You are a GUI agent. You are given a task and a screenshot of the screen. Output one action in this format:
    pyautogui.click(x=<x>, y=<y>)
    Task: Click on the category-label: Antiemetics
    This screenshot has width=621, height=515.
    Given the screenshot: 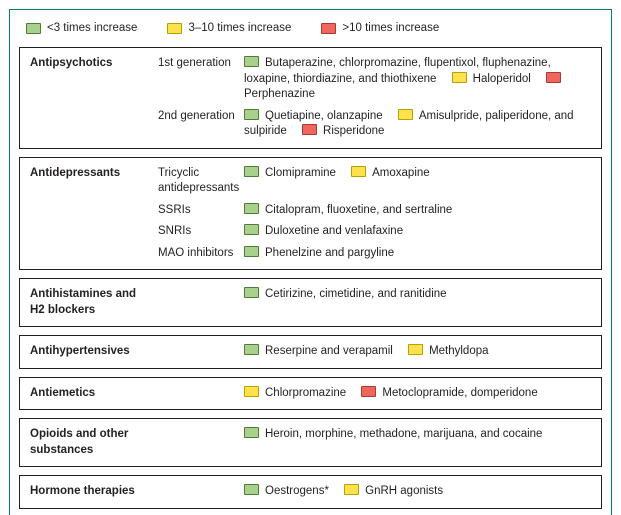 What is the action you would take?
    pyautogui.click(x=63, y=392)
    